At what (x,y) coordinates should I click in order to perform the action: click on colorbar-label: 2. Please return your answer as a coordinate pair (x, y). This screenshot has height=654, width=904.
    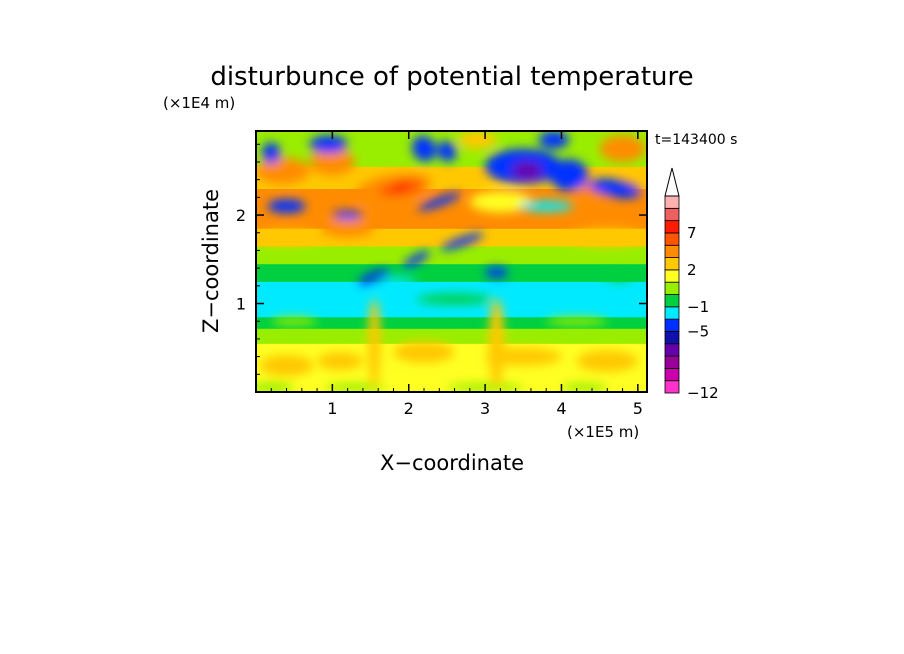
    Looking at the image, I should click on (692, 270).